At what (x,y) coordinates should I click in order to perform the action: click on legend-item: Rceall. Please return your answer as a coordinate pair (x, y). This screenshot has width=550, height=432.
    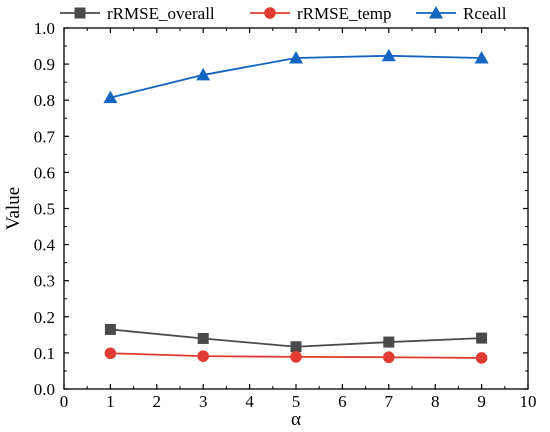
    Looking at the image, I should click on (461, 13).